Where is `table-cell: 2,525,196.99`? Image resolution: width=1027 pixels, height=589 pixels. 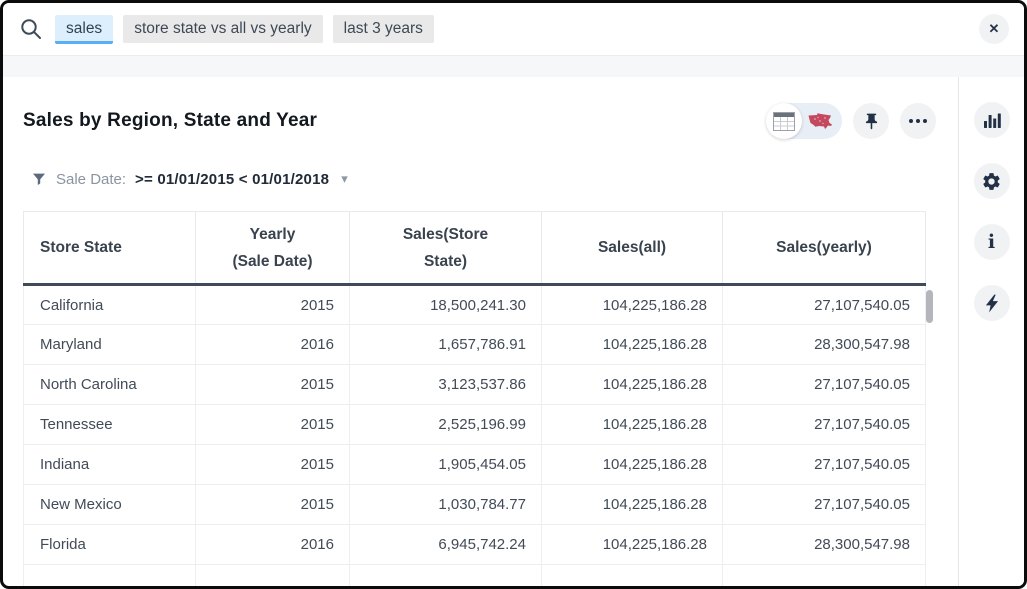
table-cell: 2,525,196.99 is located at coordinates (445, 424).